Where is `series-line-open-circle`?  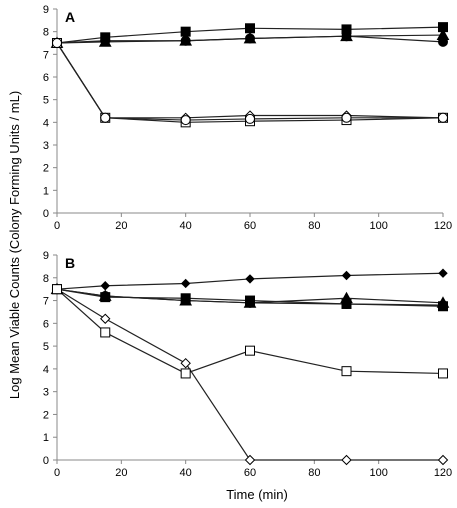
series-line-open-circle is located at coordinates (249, 81).